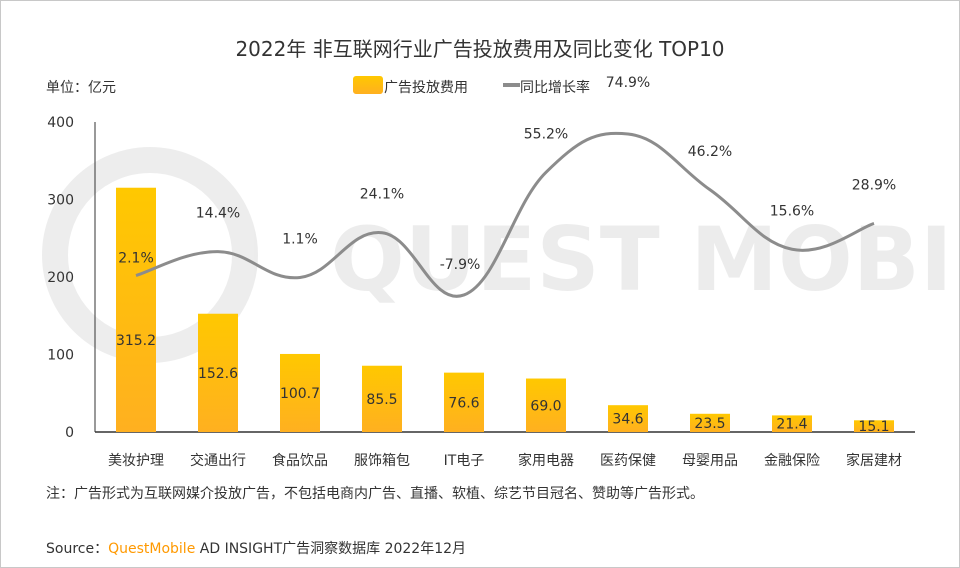 The height and width of the screenshot is (568, 960). What do you see at coordinates (136, 461) in the screenshot?
I see `x-tick-label: 美妆护理` at bounding box center [136, 461].